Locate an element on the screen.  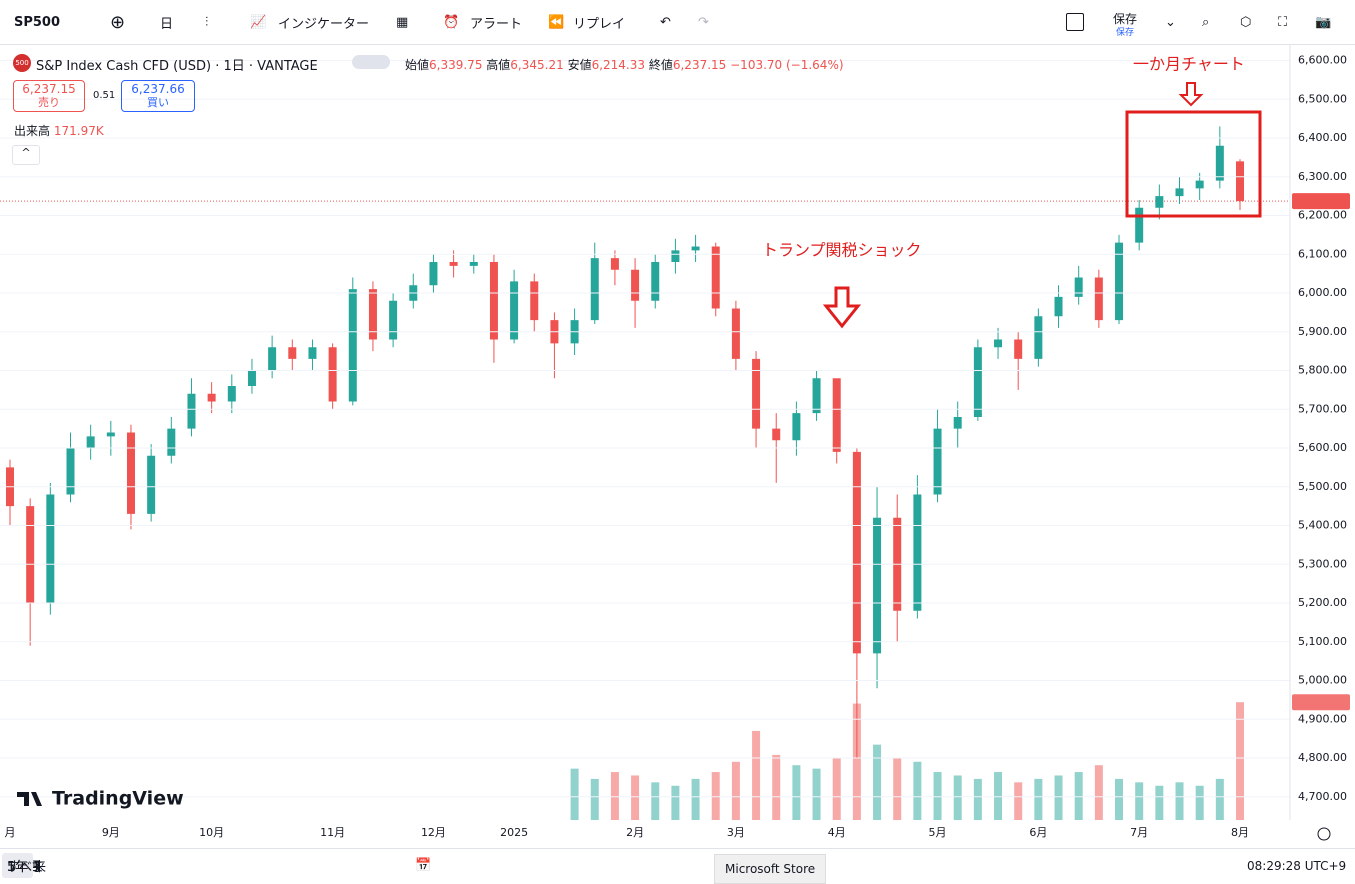
undo: ↶ is located at coordinates (665, 22).